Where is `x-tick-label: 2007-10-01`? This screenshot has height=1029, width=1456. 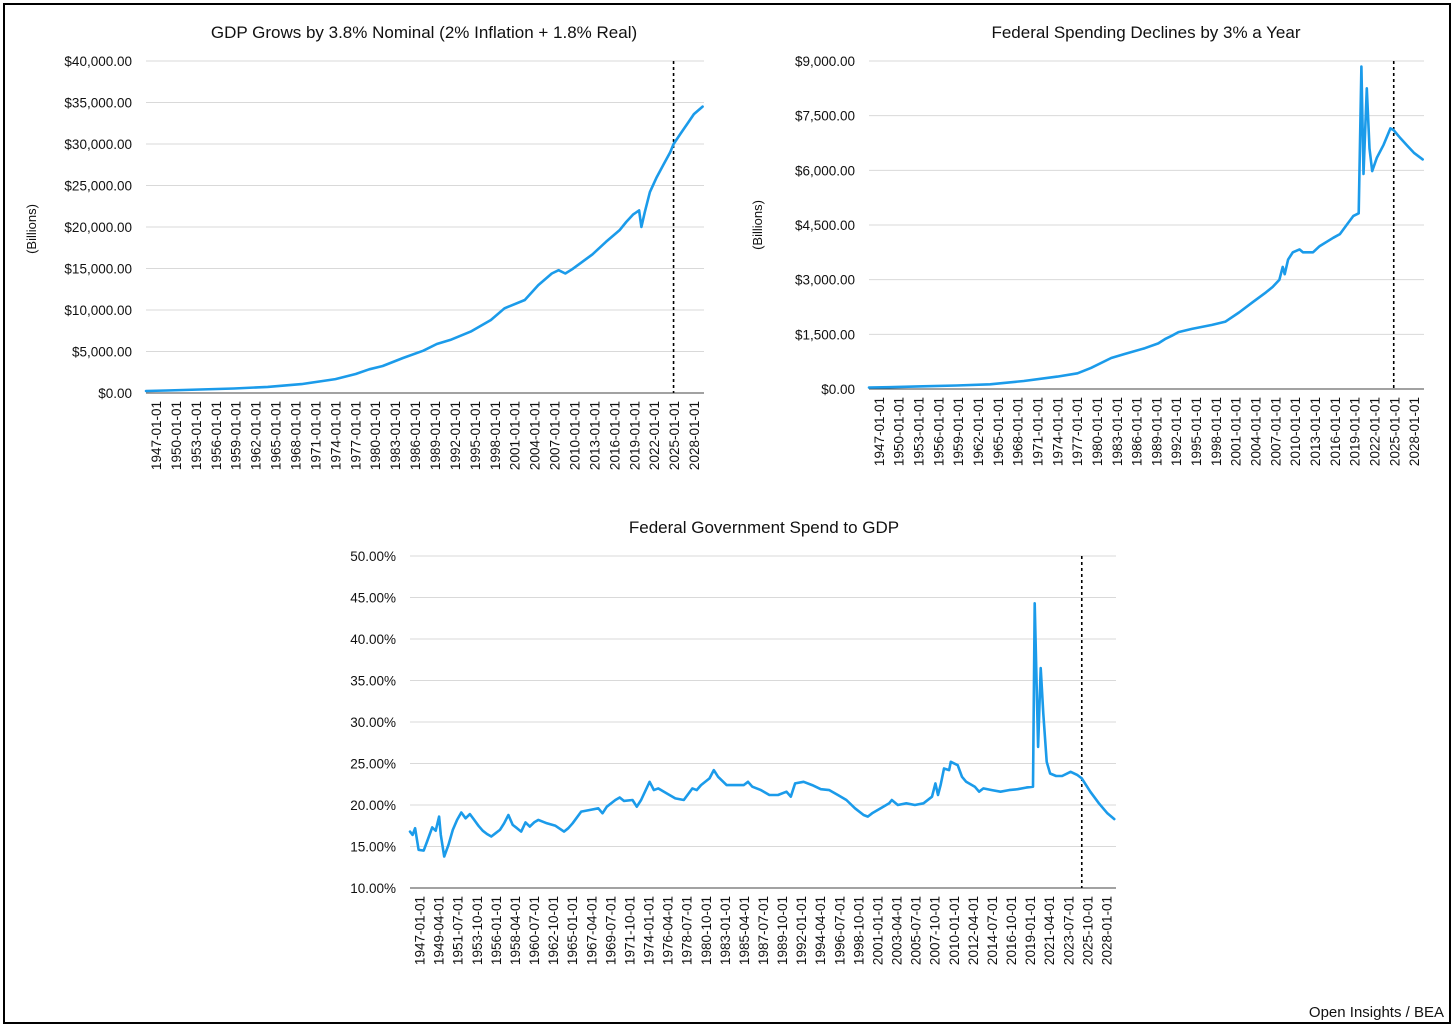 x-tick-label: 2007-10-01 is located at coordinates (935, 930).